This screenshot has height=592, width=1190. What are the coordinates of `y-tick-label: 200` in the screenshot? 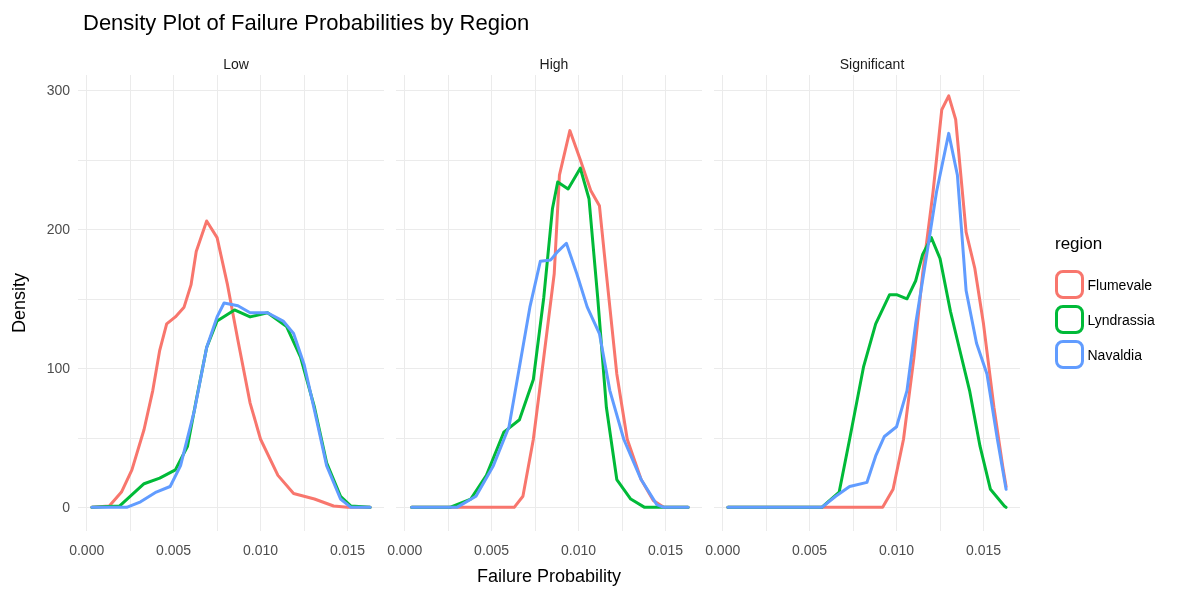 It's located at (58, 229).